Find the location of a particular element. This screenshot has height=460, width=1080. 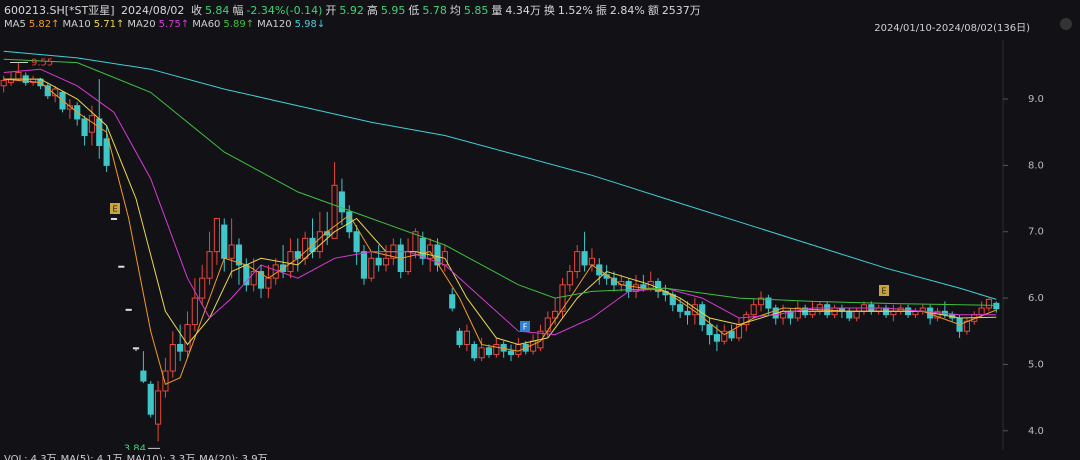

legend-name: MA120 is located at coordinates (274, 24).